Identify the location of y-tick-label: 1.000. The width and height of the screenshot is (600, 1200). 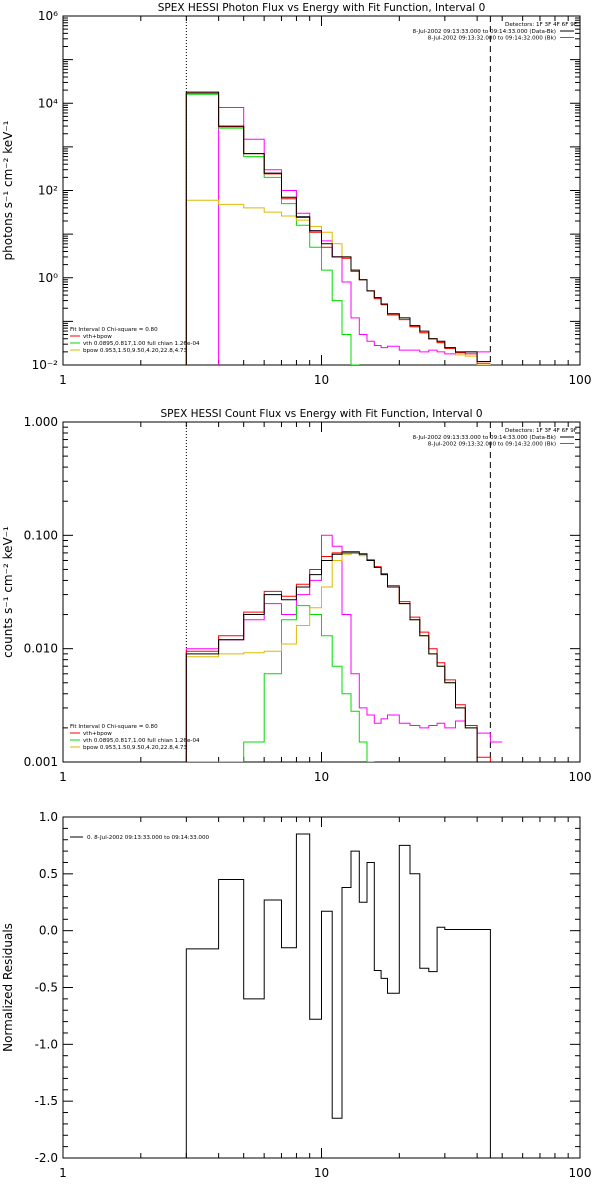
(41, 422).